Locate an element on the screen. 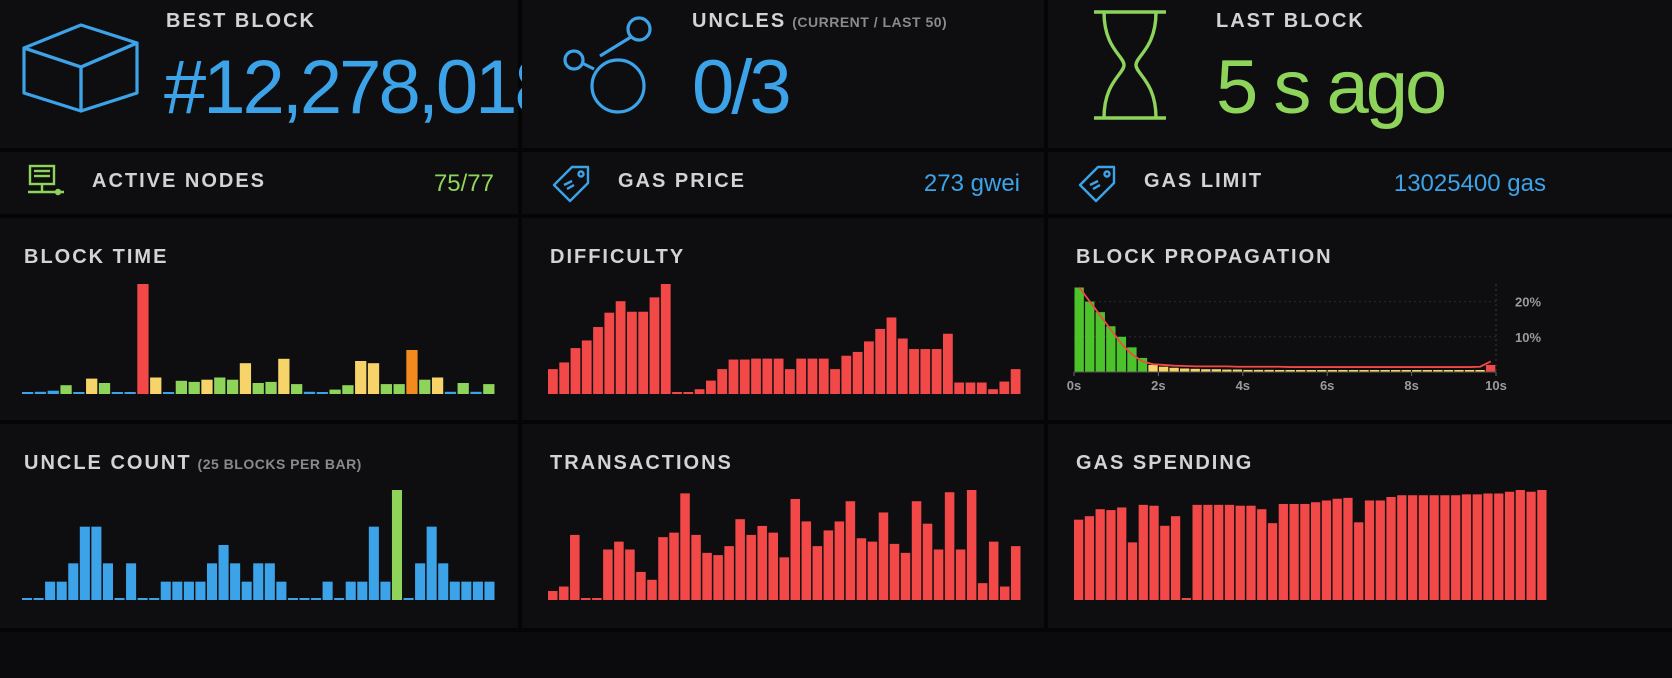 The image size is (1672, 678). block-time-panel: BLOCK TIME is located at coordinates (259, 319).